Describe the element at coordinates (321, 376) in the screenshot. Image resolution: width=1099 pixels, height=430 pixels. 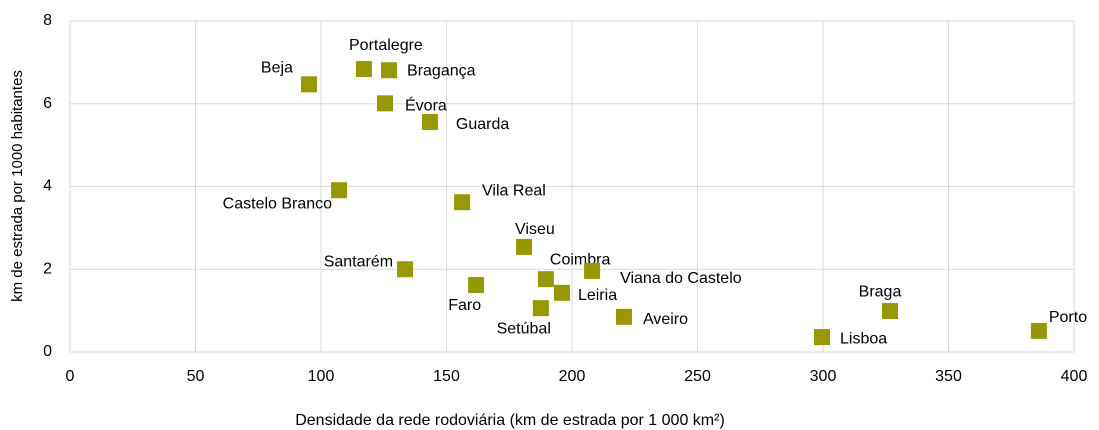
I see `x-tick-label: 100` at that location.